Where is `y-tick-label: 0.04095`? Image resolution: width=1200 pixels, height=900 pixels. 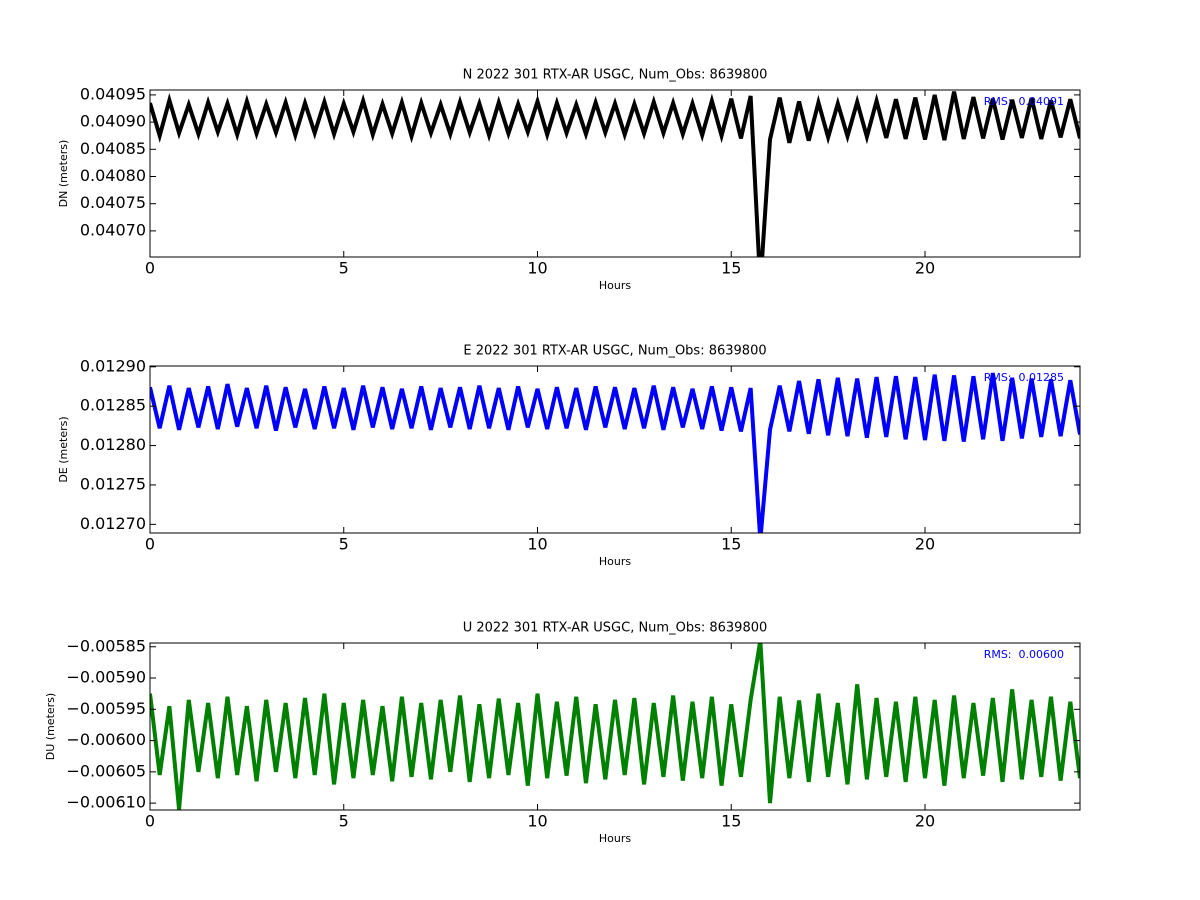
y-tick-label: 0.04095 is located at coordinates (113, 93).